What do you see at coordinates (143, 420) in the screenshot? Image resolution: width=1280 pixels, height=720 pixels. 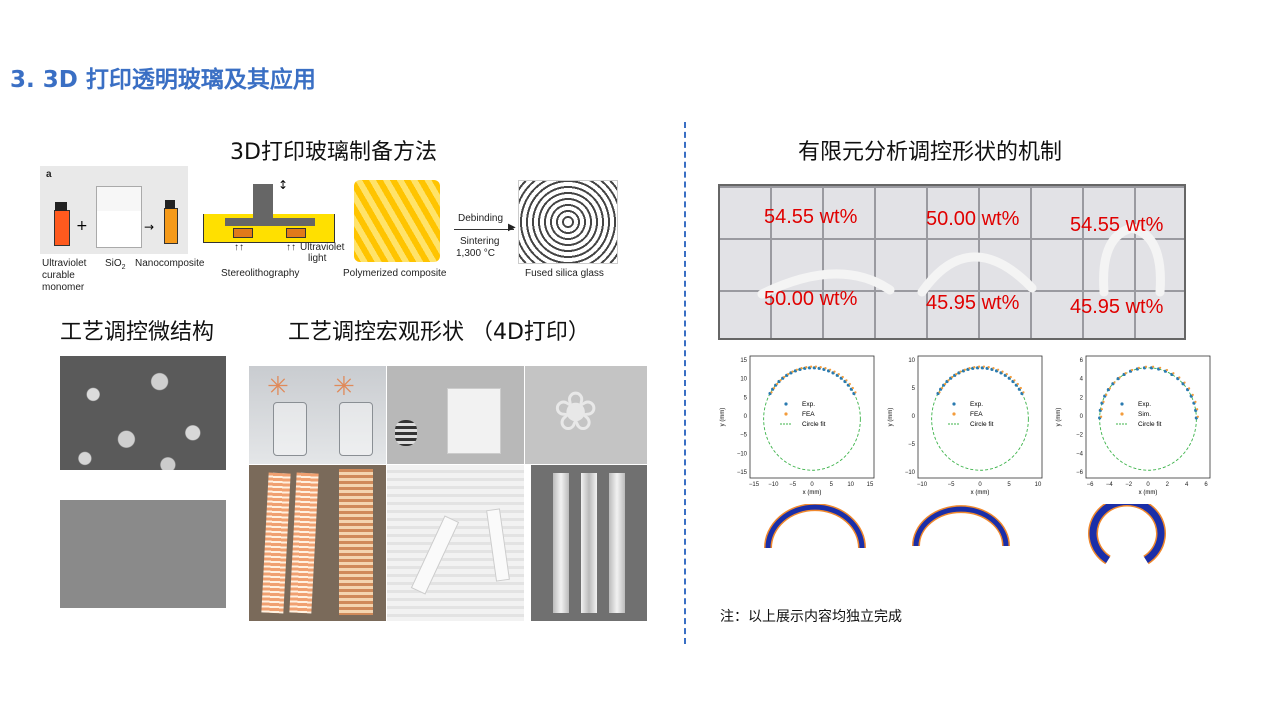 I see `sem-image-crystalline` at bounding box center [143, 420].